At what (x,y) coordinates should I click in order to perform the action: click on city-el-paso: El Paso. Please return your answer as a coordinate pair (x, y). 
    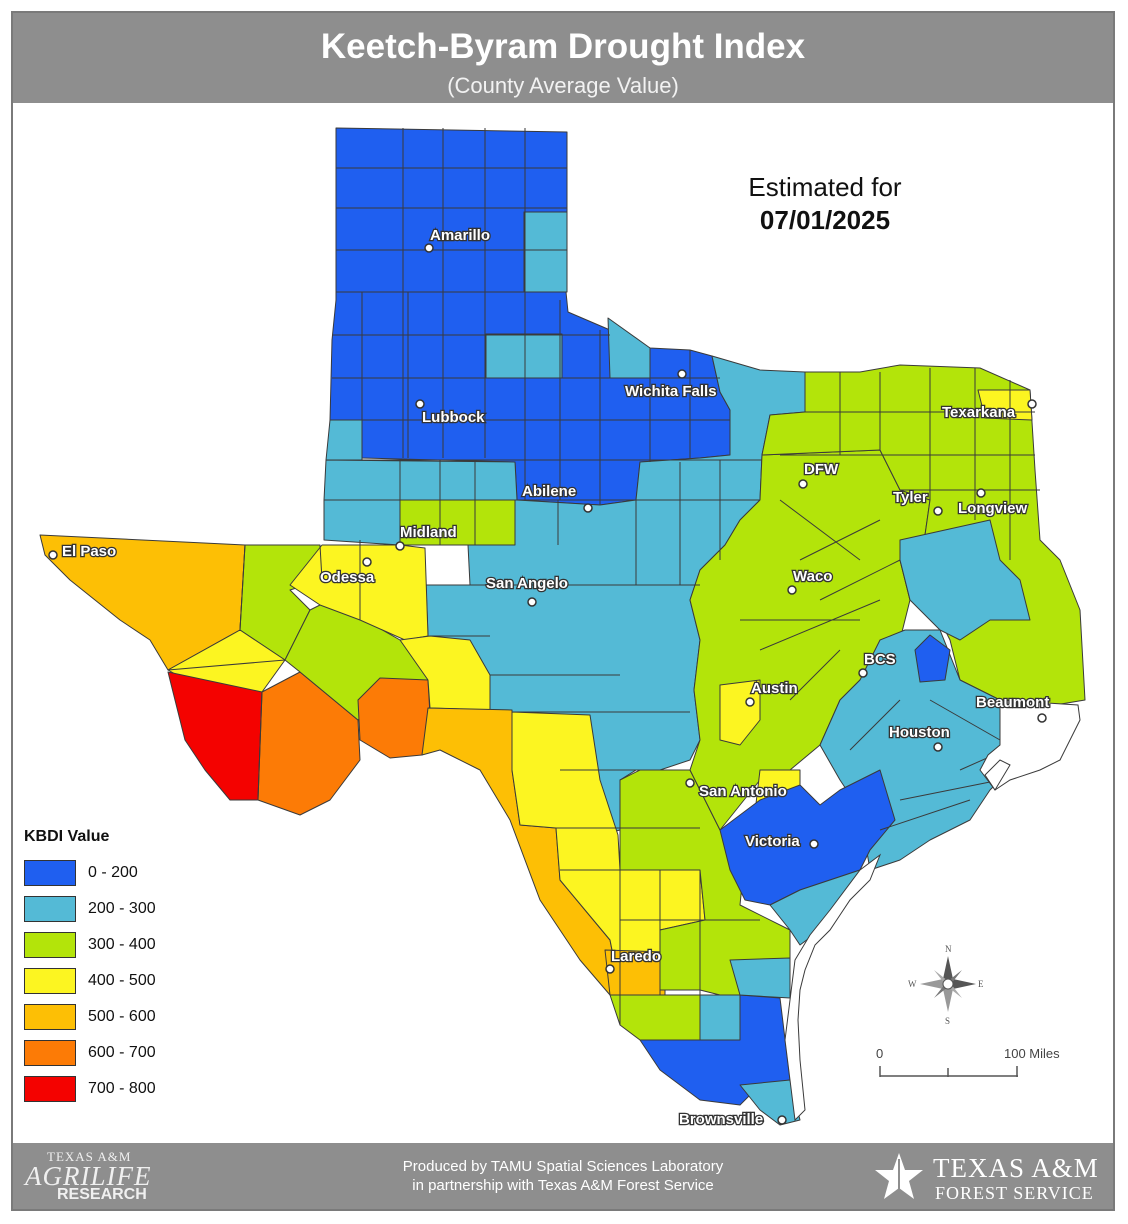
    Looking at the image, I should click on (83, 551).